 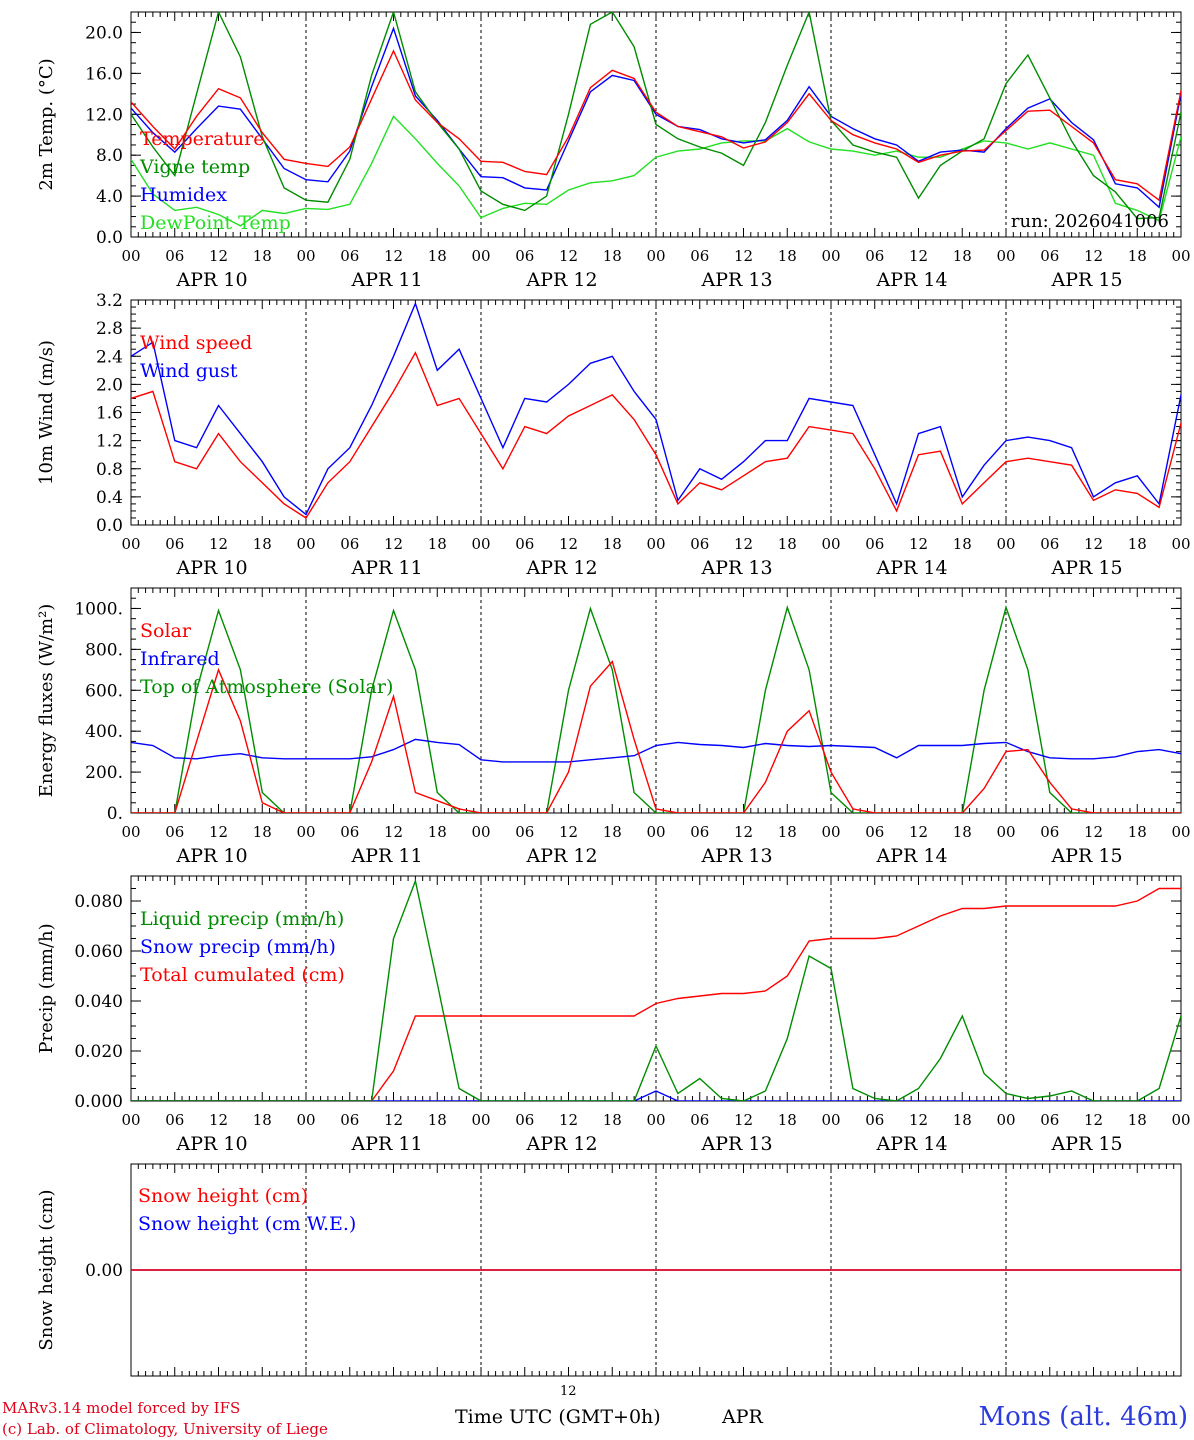 What do you see at coordinates (98, 952) in the screenshot?
I see `y-tick-label: 0.060` at bounding box center [98, 952].